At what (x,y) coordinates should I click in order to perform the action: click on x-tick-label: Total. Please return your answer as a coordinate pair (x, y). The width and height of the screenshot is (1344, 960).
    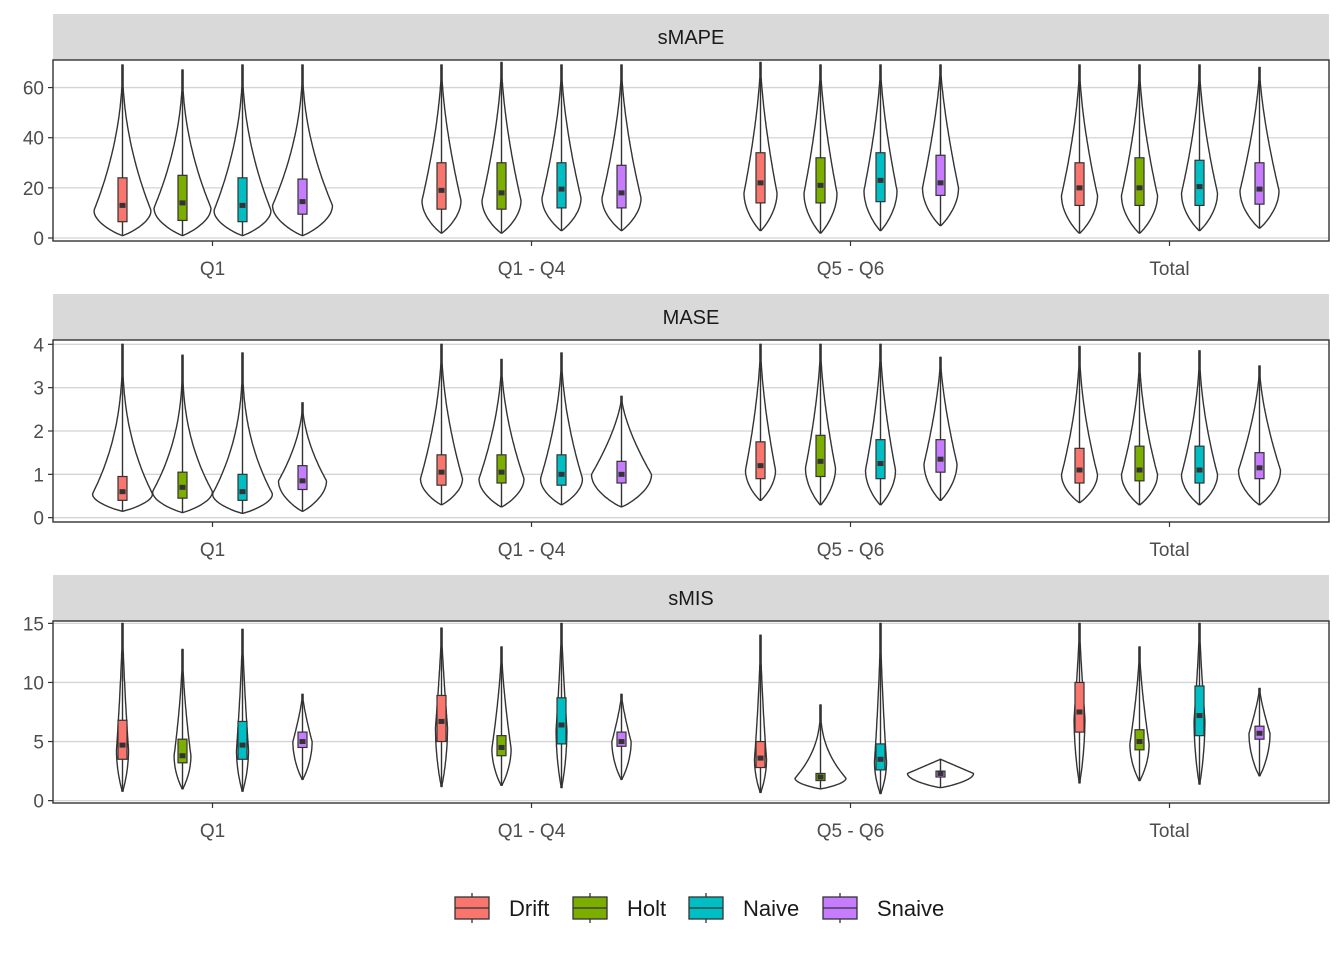
    Looking at the image, I should click on (1169, 550).